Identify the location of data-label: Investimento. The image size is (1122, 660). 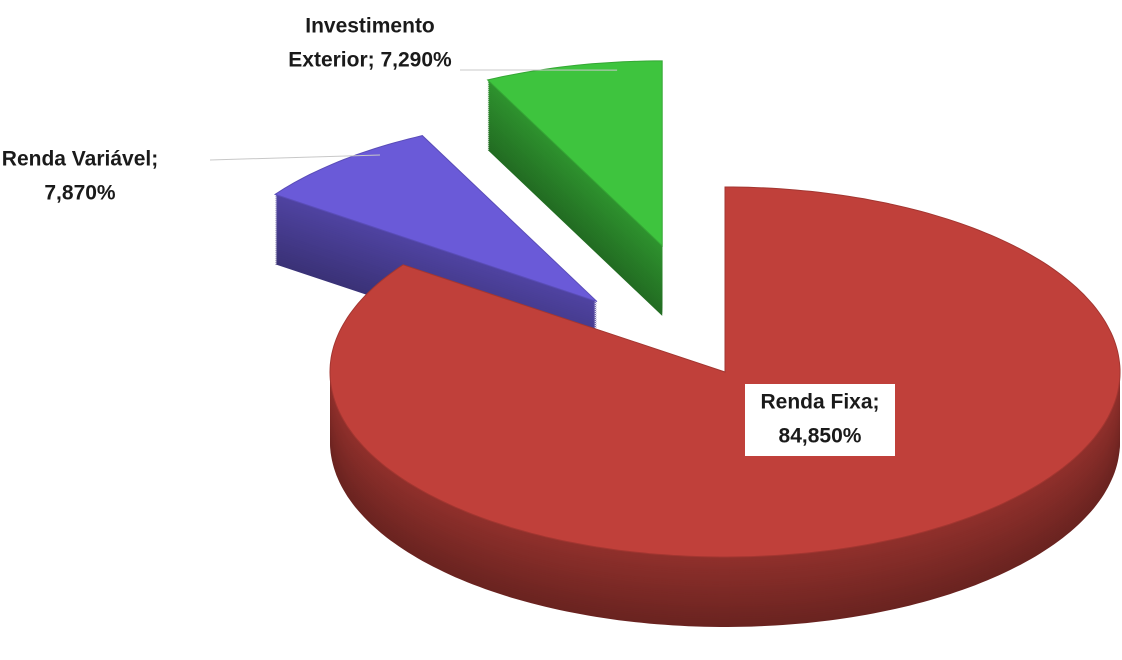
(370, 26).